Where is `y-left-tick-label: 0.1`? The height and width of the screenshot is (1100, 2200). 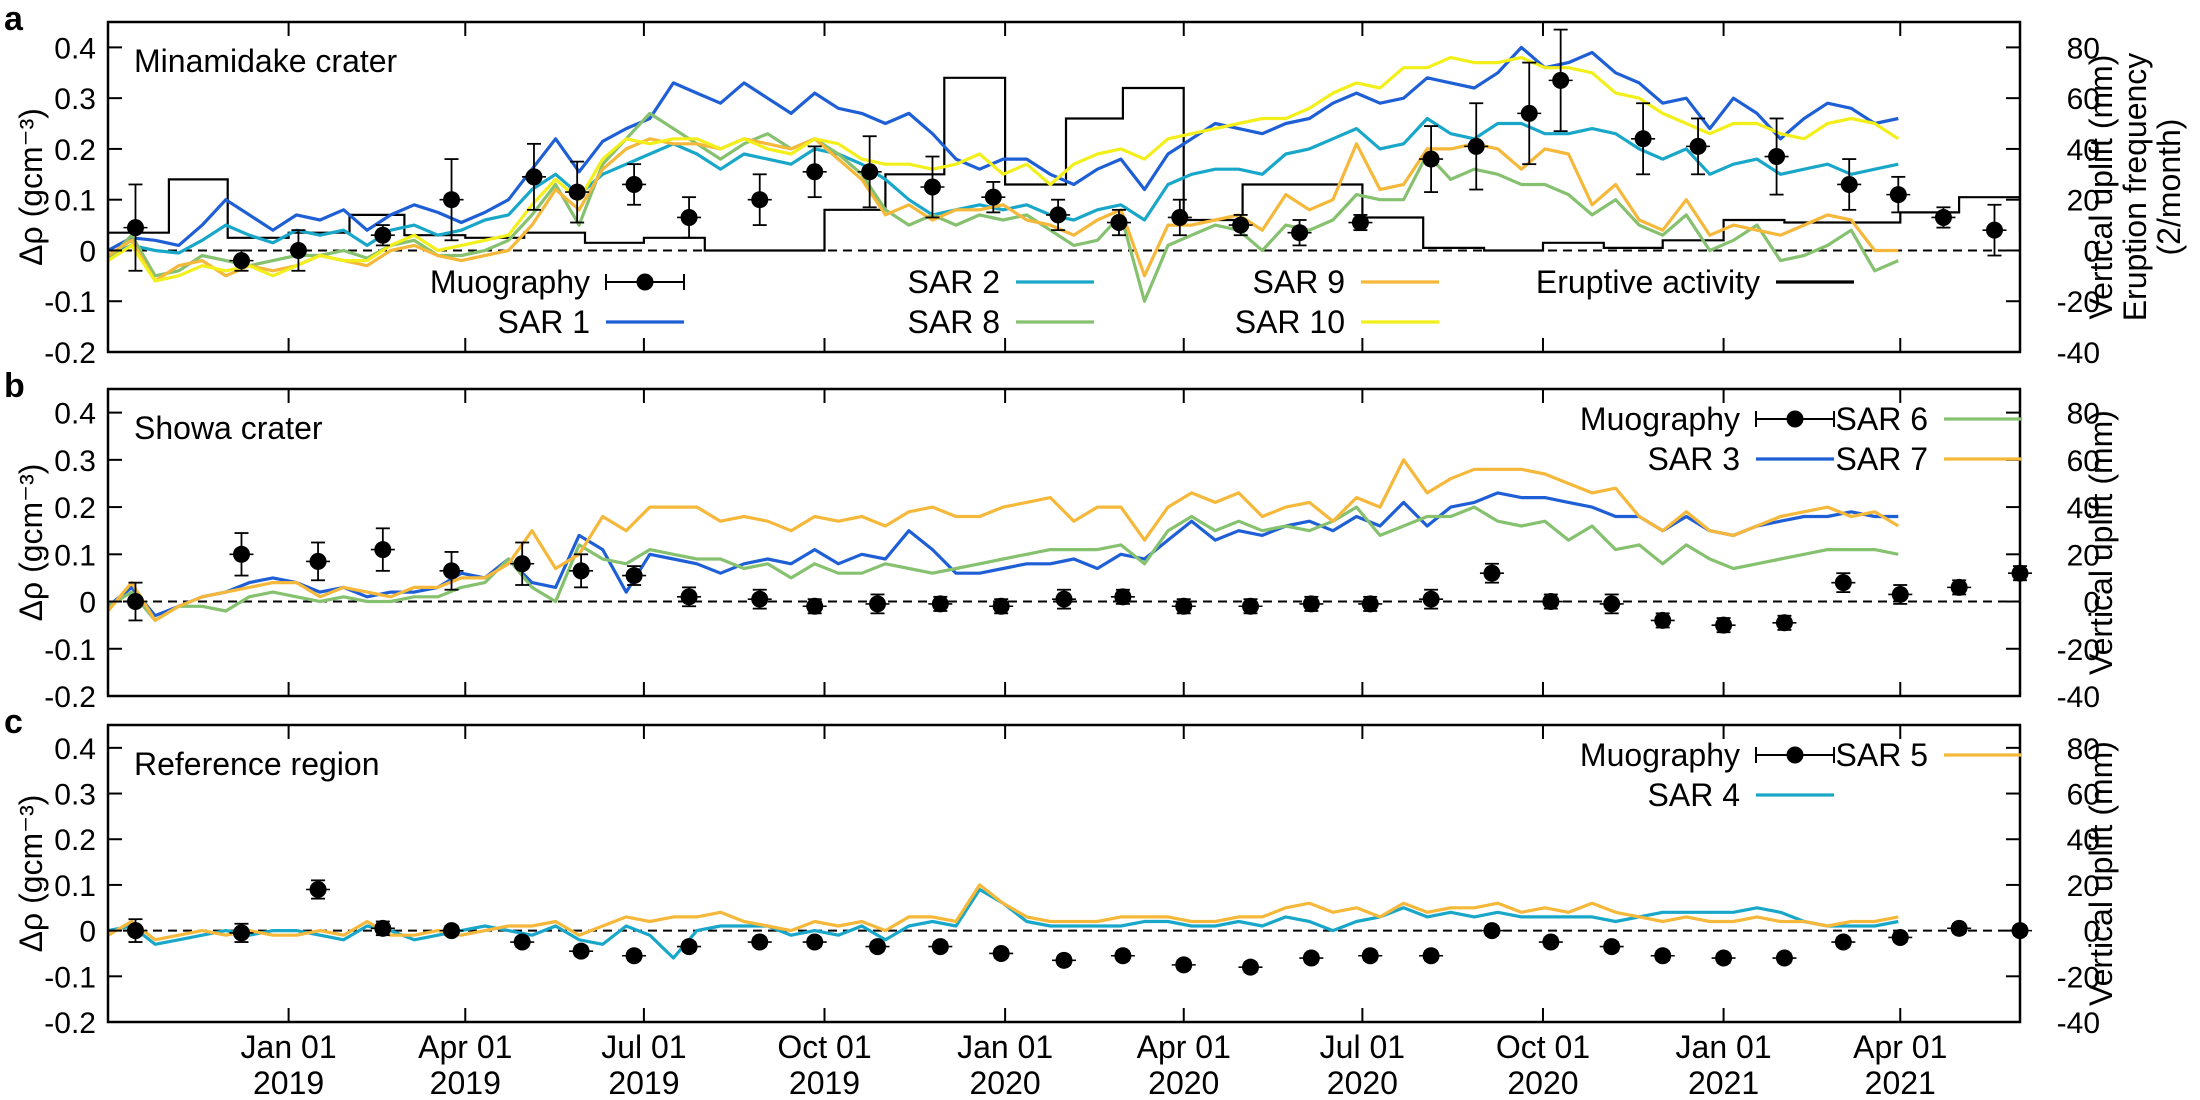 y-left-tick-label: 0.1 is located at coordinates (75, 886).